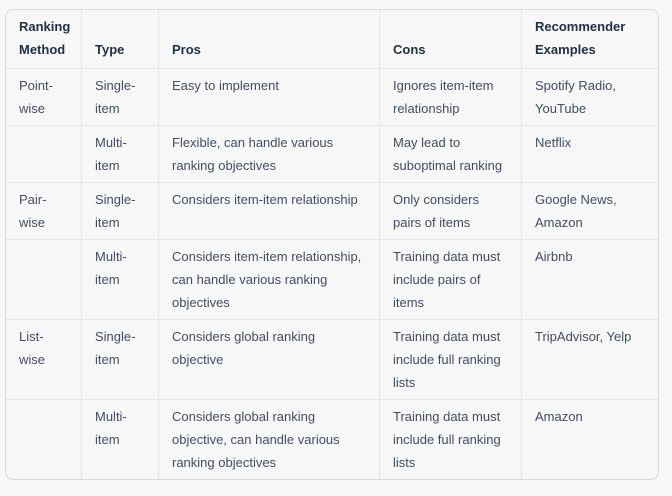  I want to click on column-header-type: Type, so click(119, 39).